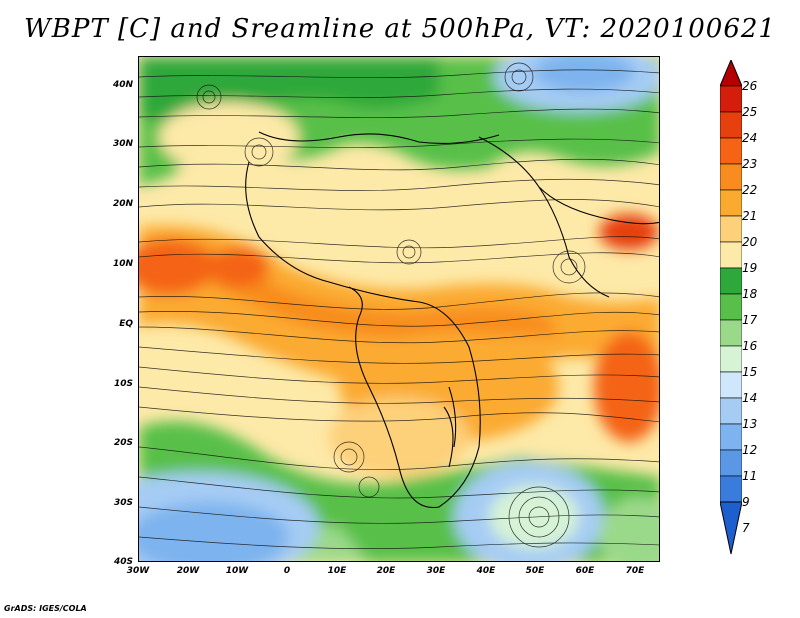 This screenshot has width=800, height=618. Describe the element at coordinates (750, 190) in the screenshot. I see `colorbar-label-22: 22` at that location.